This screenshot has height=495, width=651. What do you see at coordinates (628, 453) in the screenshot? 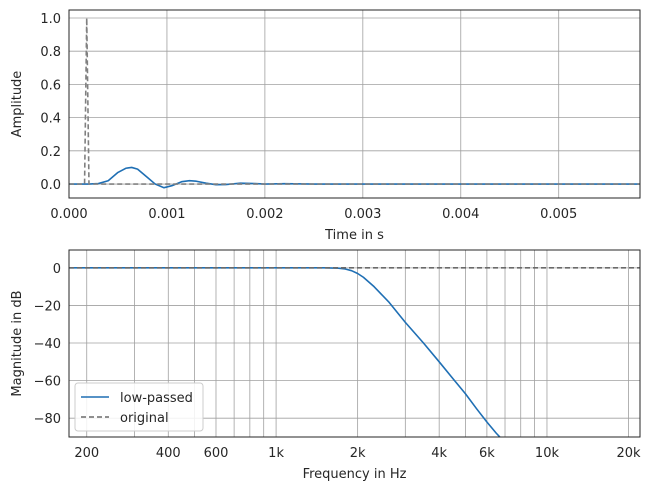
I see `x-tick-label: 20k` at bounding box center [628, 453].